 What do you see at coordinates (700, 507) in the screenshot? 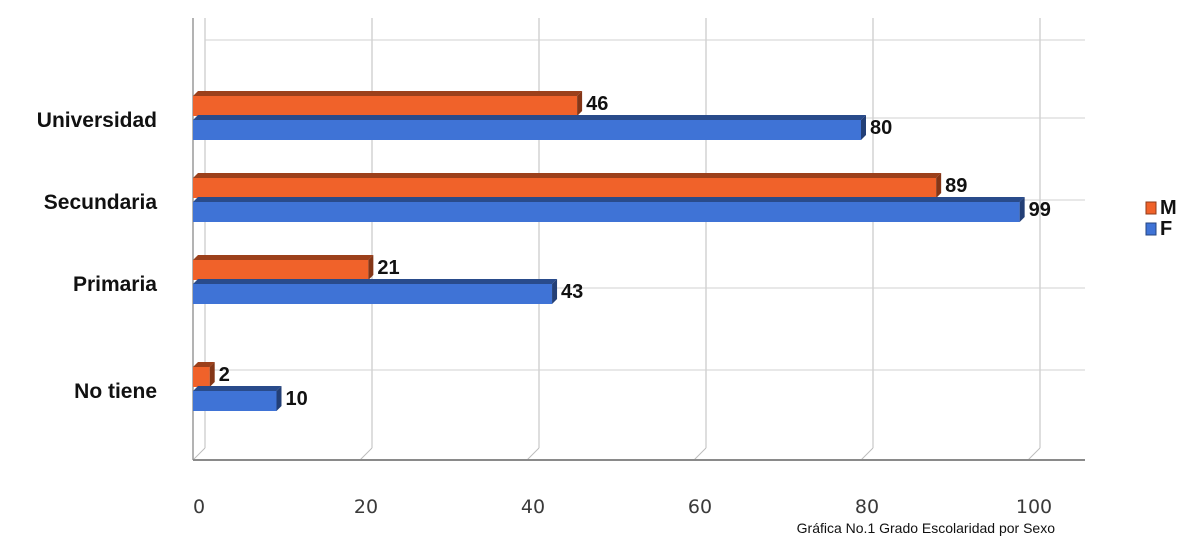
I see `x-tick-label: 60` at bounding box center [700, 507].